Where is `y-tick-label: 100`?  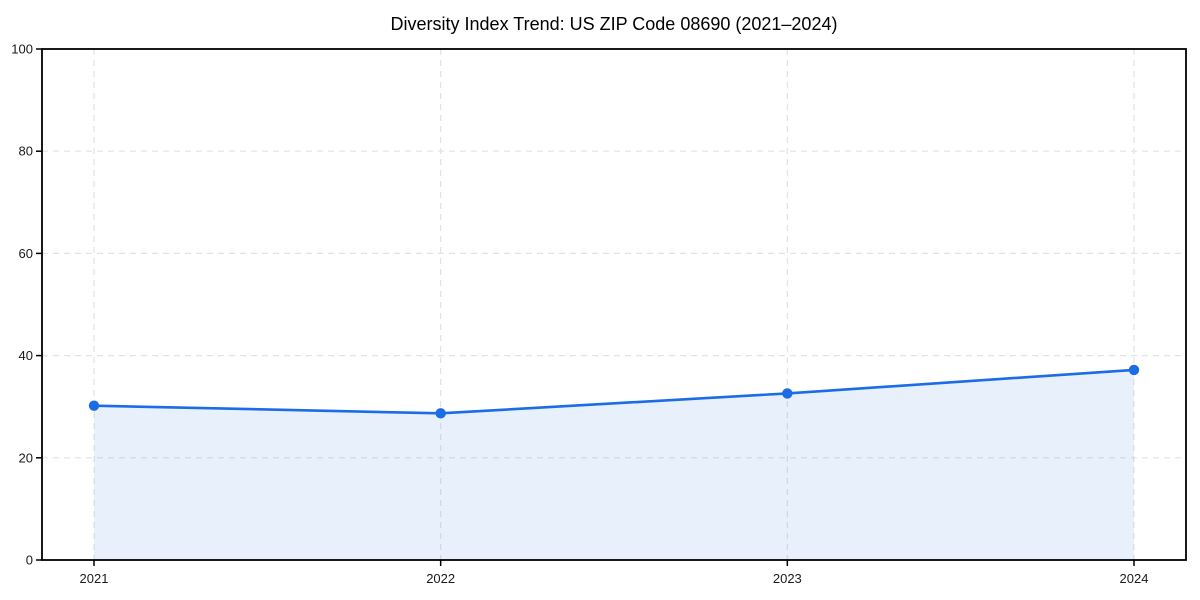 y-tick-label: 100 is located at coordinates (22, 49).